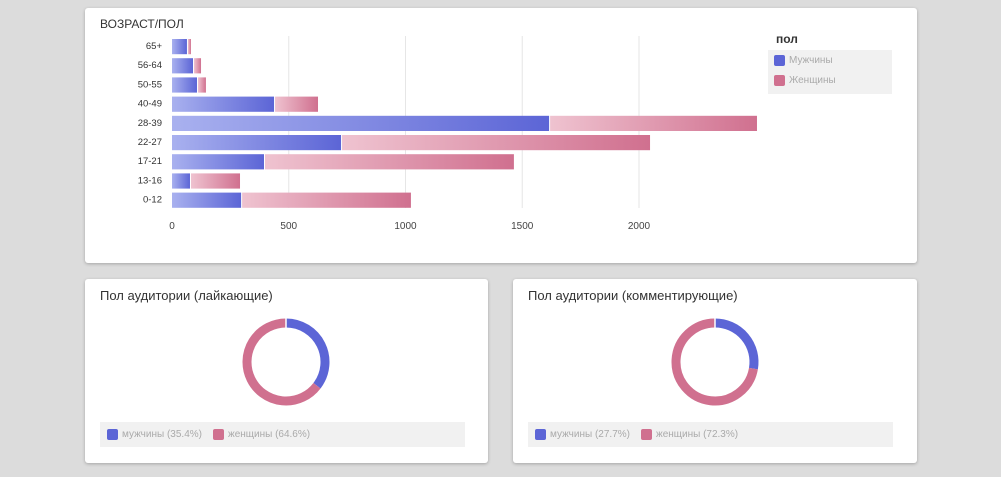 This screenshot has height=477, width=1001. Describe the element at coordinates (582, 434) in the screenshot. I see `legend-item-male: мужчины (27.7%)` at that location.